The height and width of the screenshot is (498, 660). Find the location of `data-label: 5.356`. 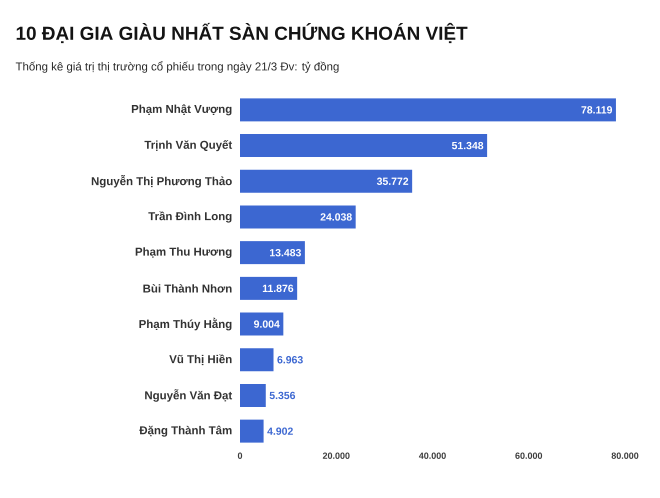

data-label: 5.356 is located at coordinates (283, 396).